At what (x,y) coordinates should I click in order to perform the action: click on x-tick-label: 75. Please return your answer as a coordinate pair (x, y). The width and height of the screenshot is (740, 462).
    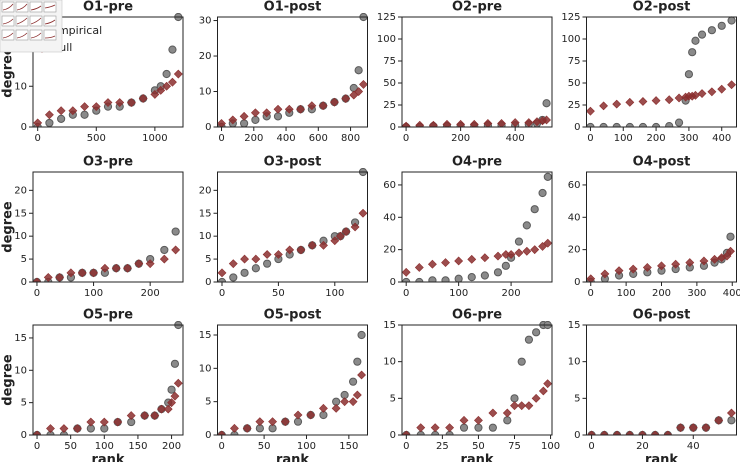
    Looking at the image, I should click on (514, 446).